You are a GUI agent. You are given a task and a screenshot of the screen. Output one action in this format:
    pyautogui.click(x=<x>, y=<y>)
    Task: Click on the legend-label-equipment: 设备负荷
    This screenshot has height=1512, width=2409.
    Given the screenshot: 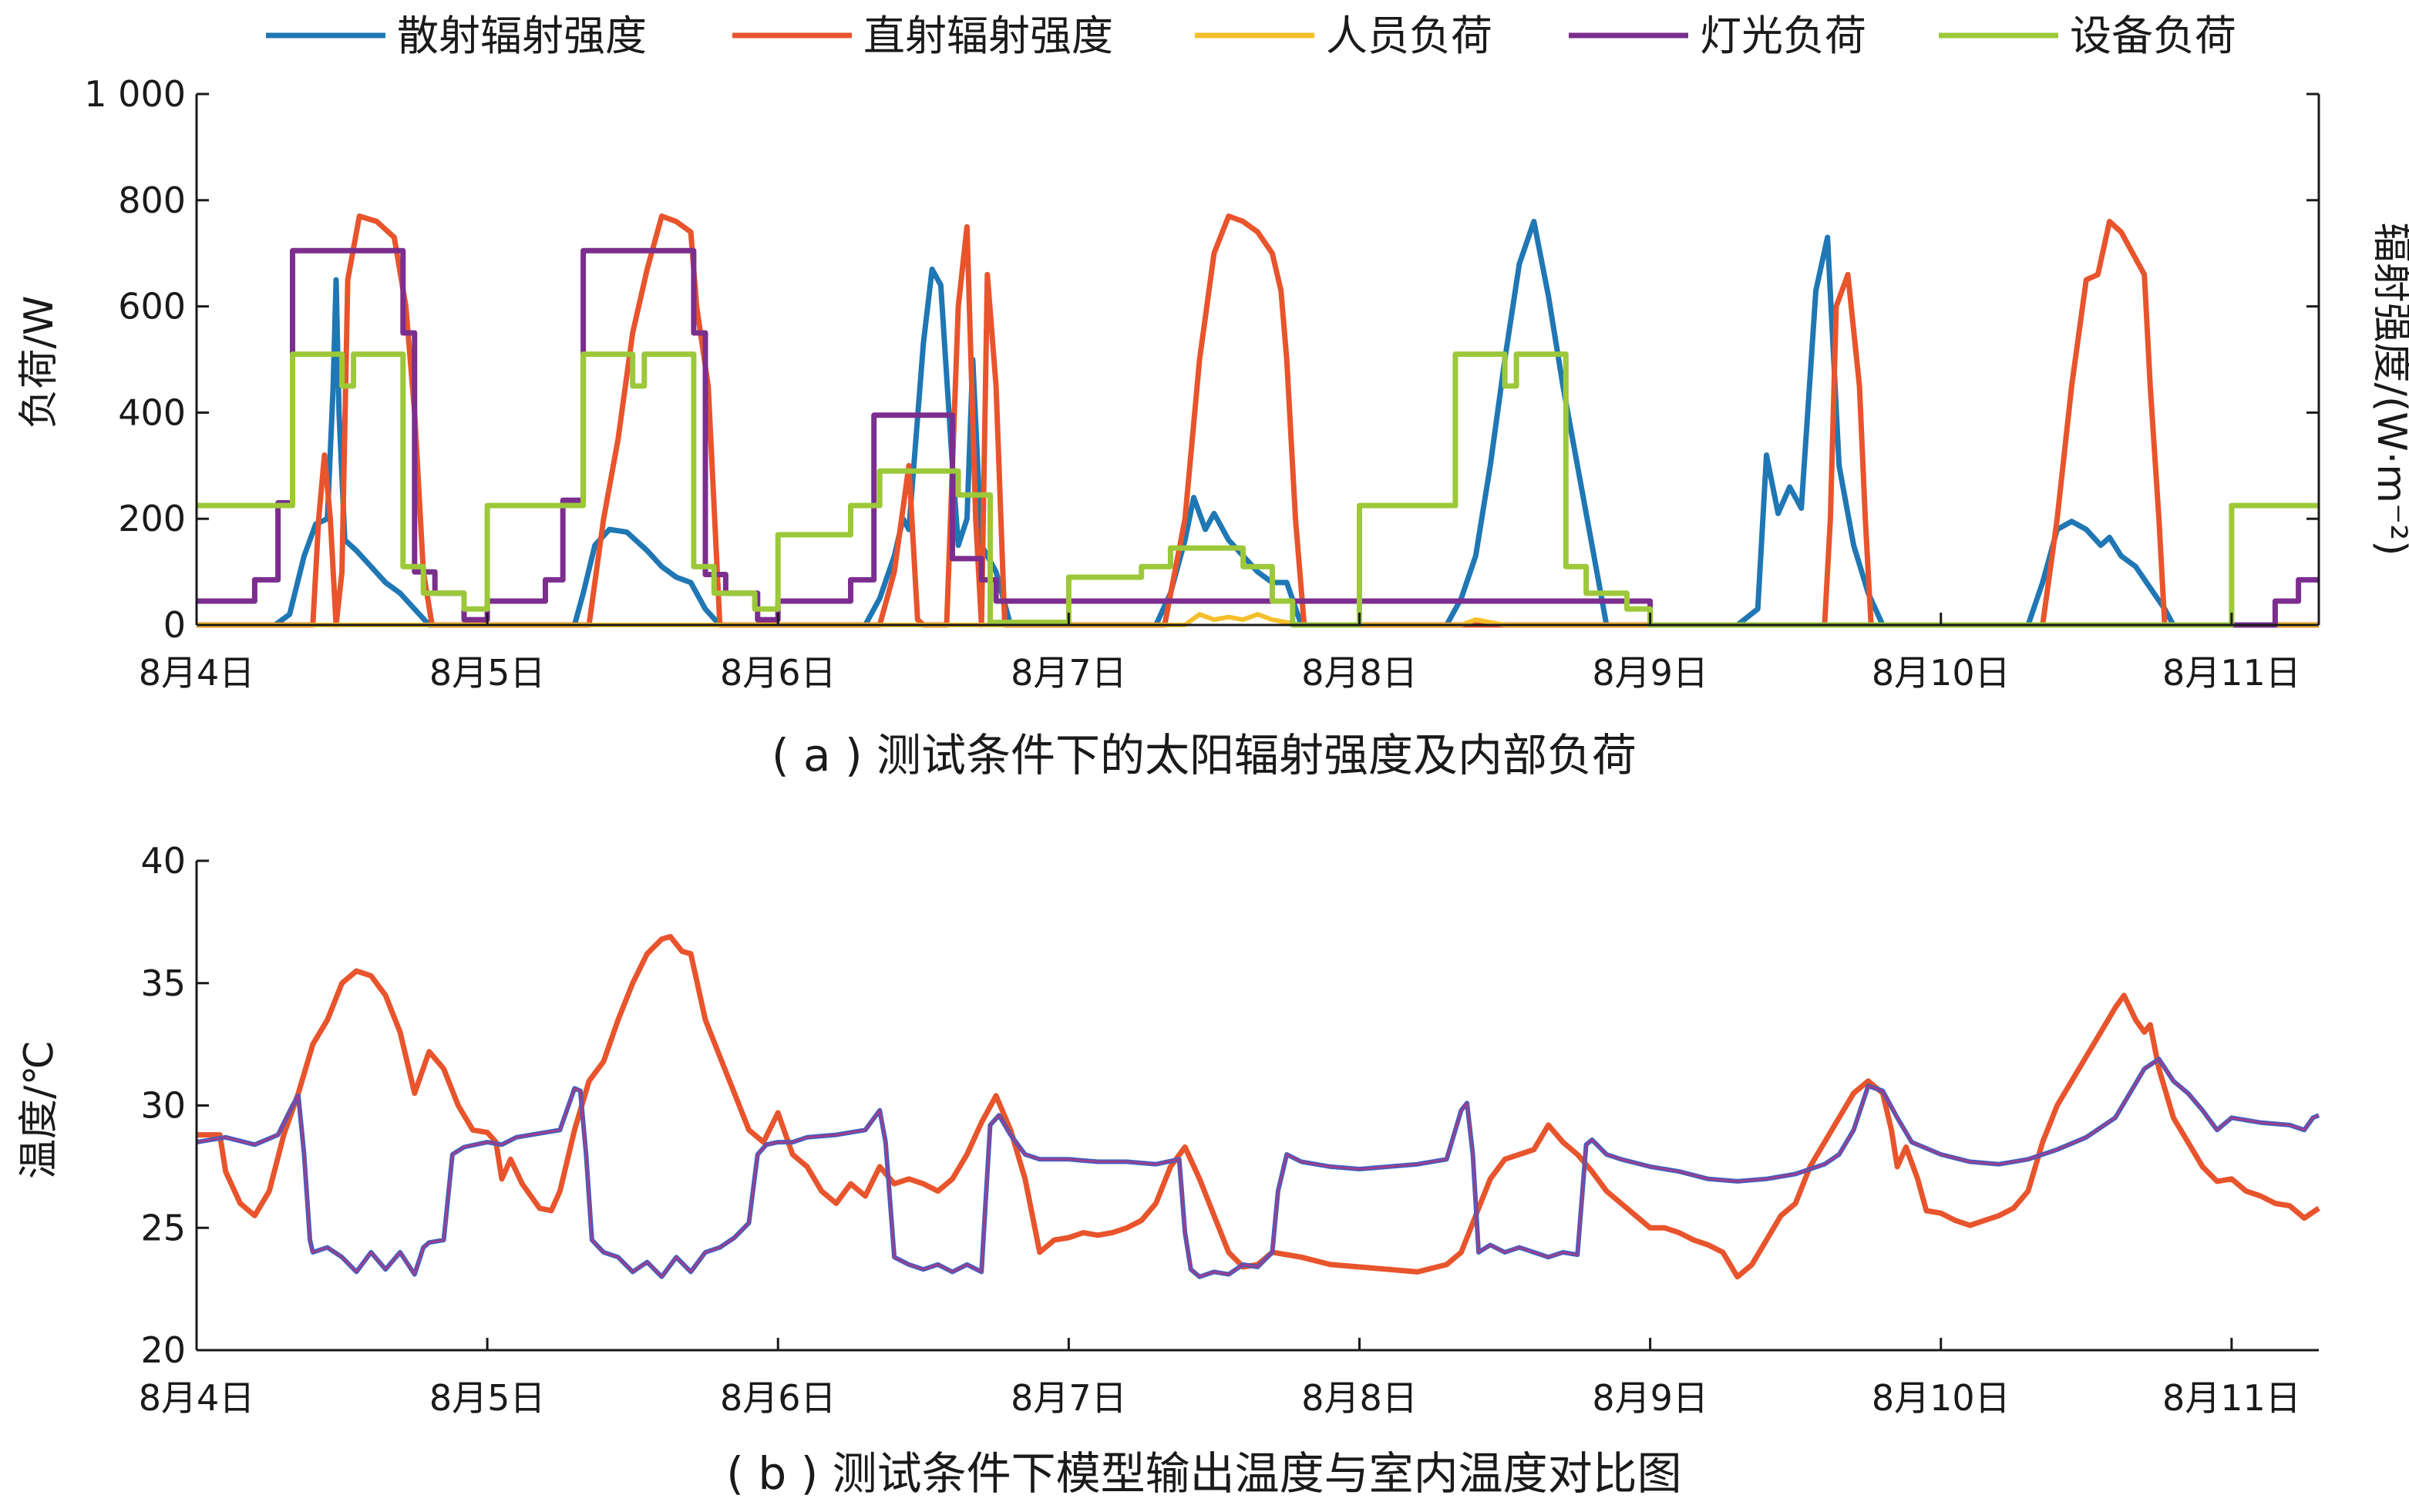 What is the action you would take?
    pyautogui.click(x=2153, y=36)
    